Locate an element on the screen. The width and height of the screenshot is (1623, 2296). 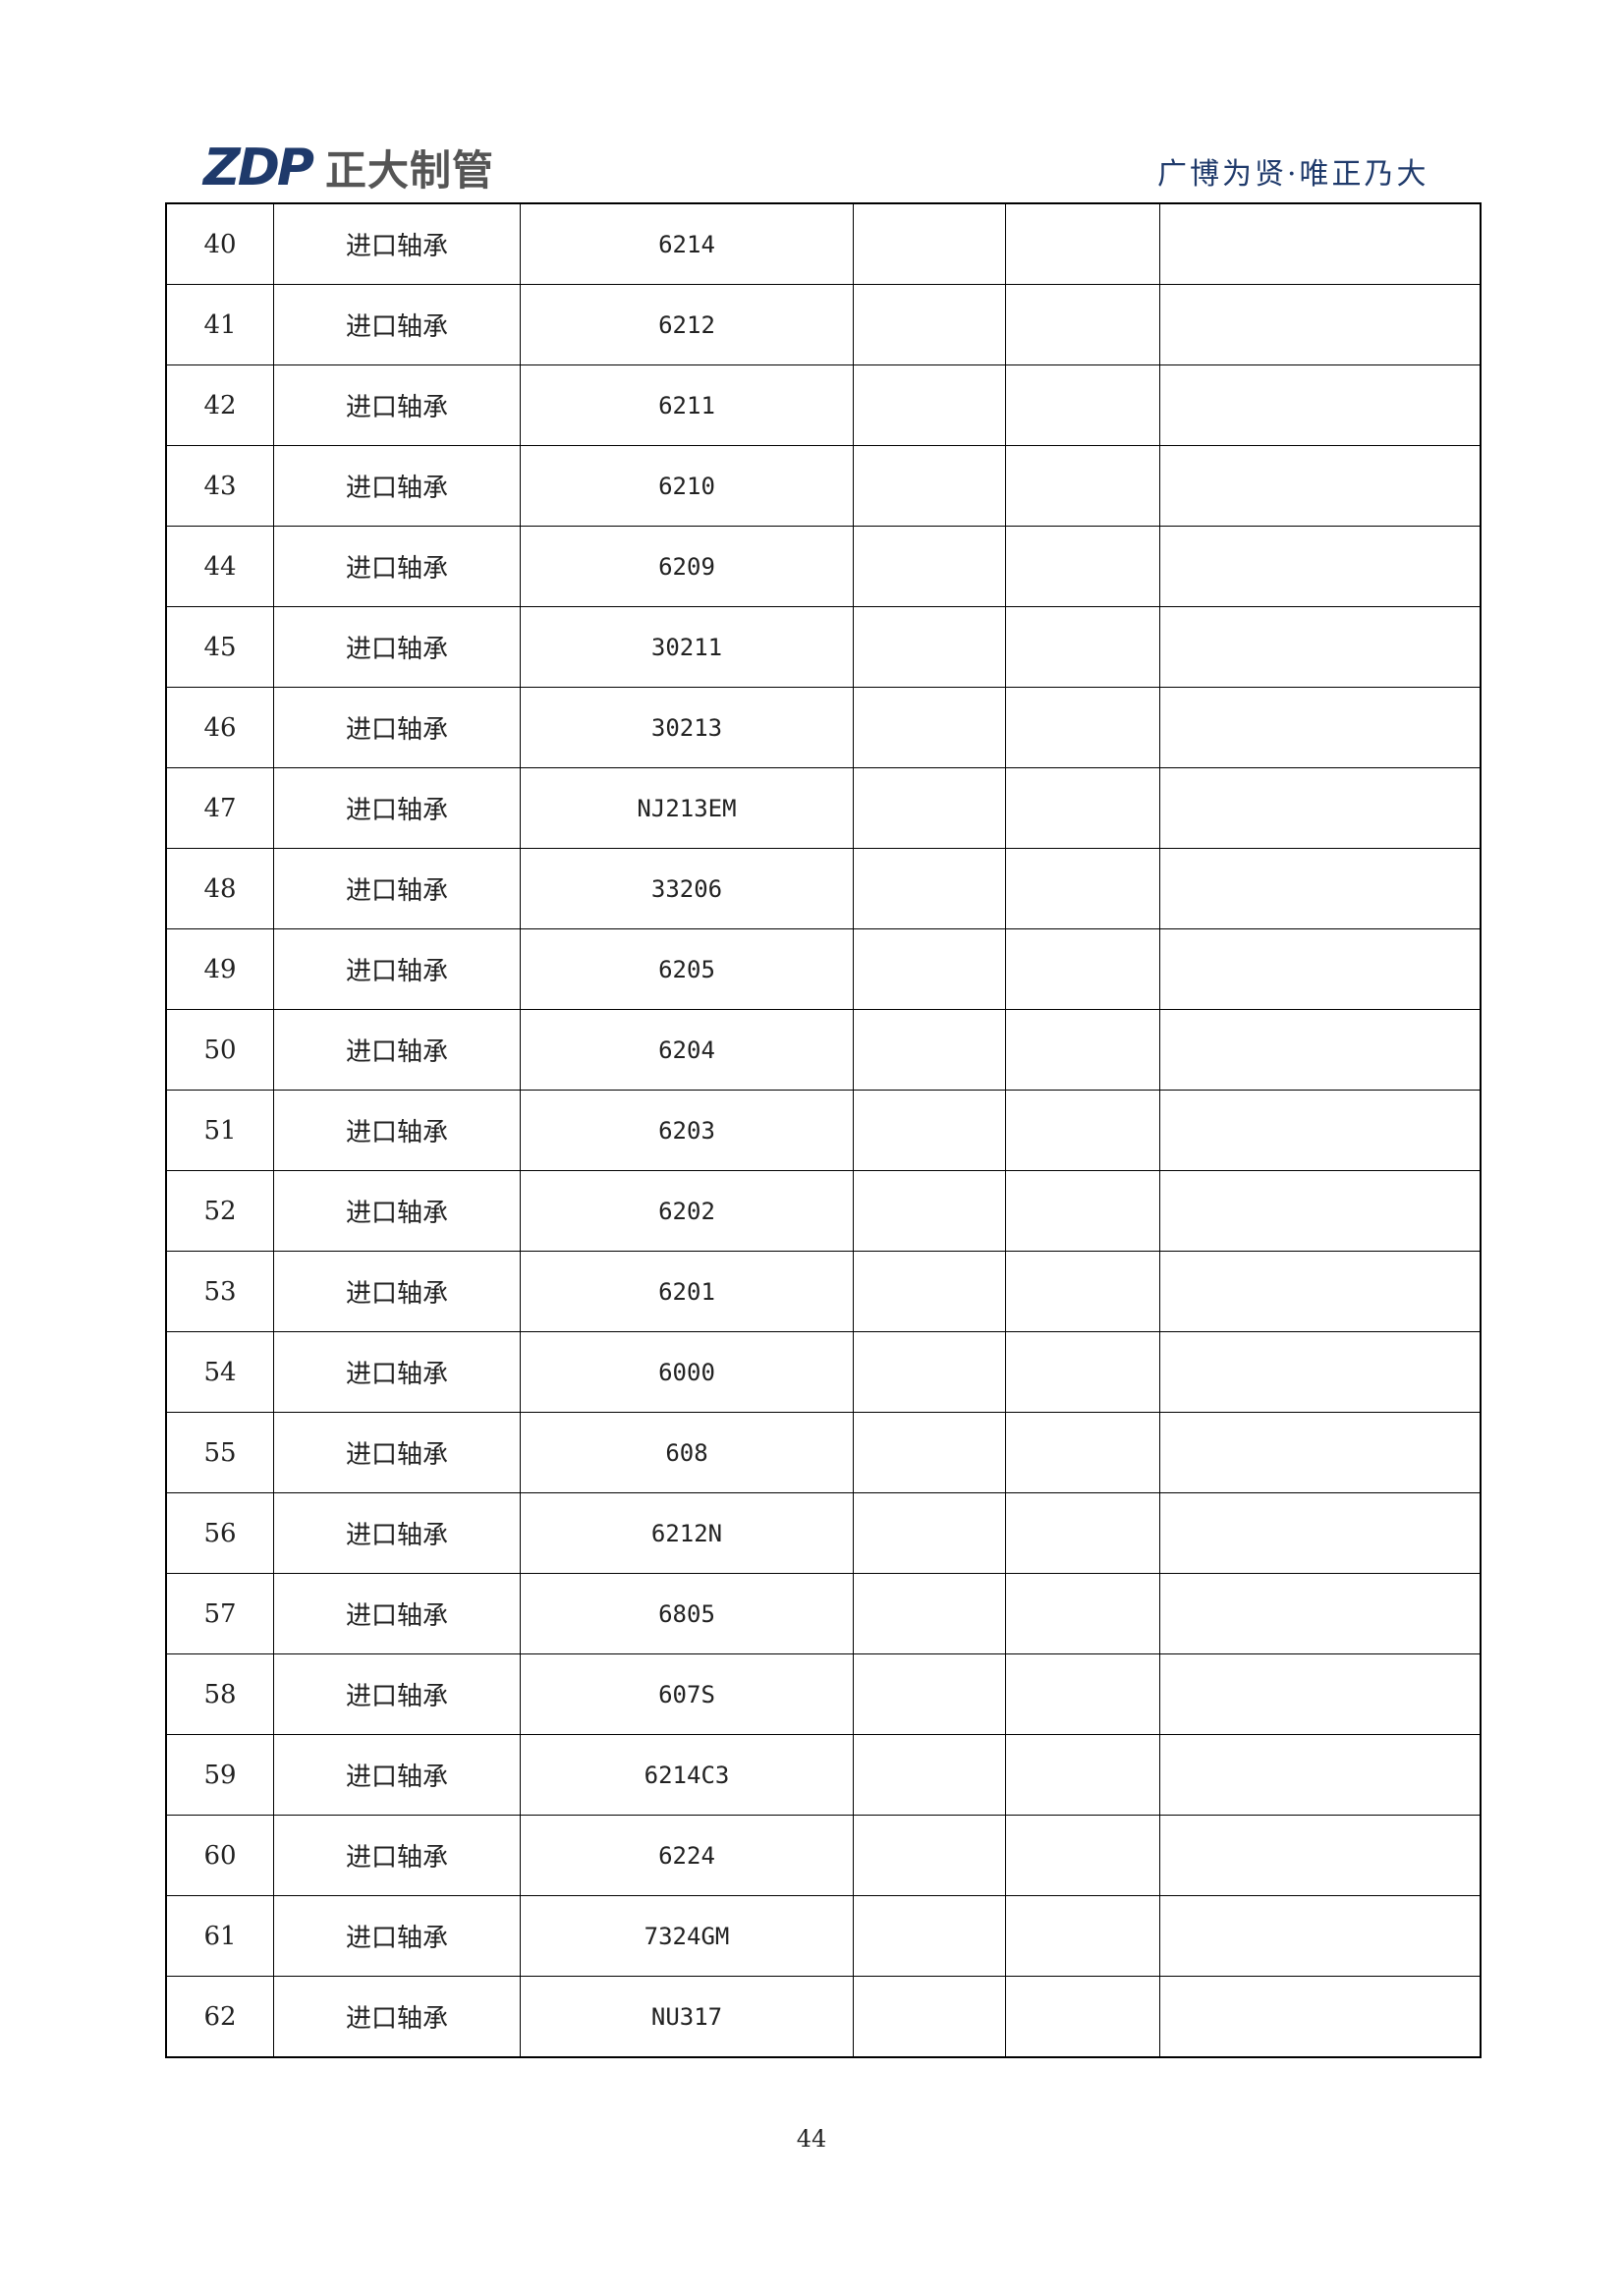
row-number-cell: 55 is located at coordinates (219, 1452).